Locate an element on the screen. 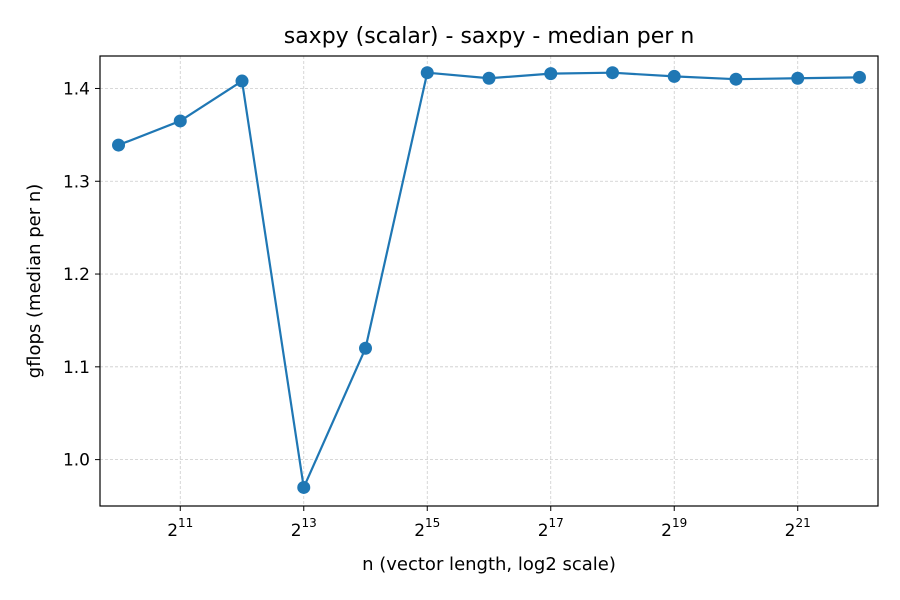 This screenshot has width=900, height=600. x-axis-ticks: 211 213 215 217 219 221 is located at coordinates (489, 523).